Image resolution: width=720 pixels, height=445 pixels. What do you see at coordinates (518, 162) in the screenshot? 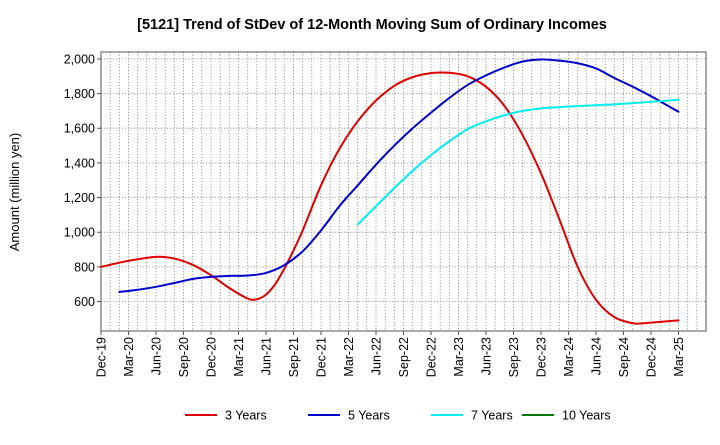
I see `series-line-7-years` at bounding box center [518, 162].